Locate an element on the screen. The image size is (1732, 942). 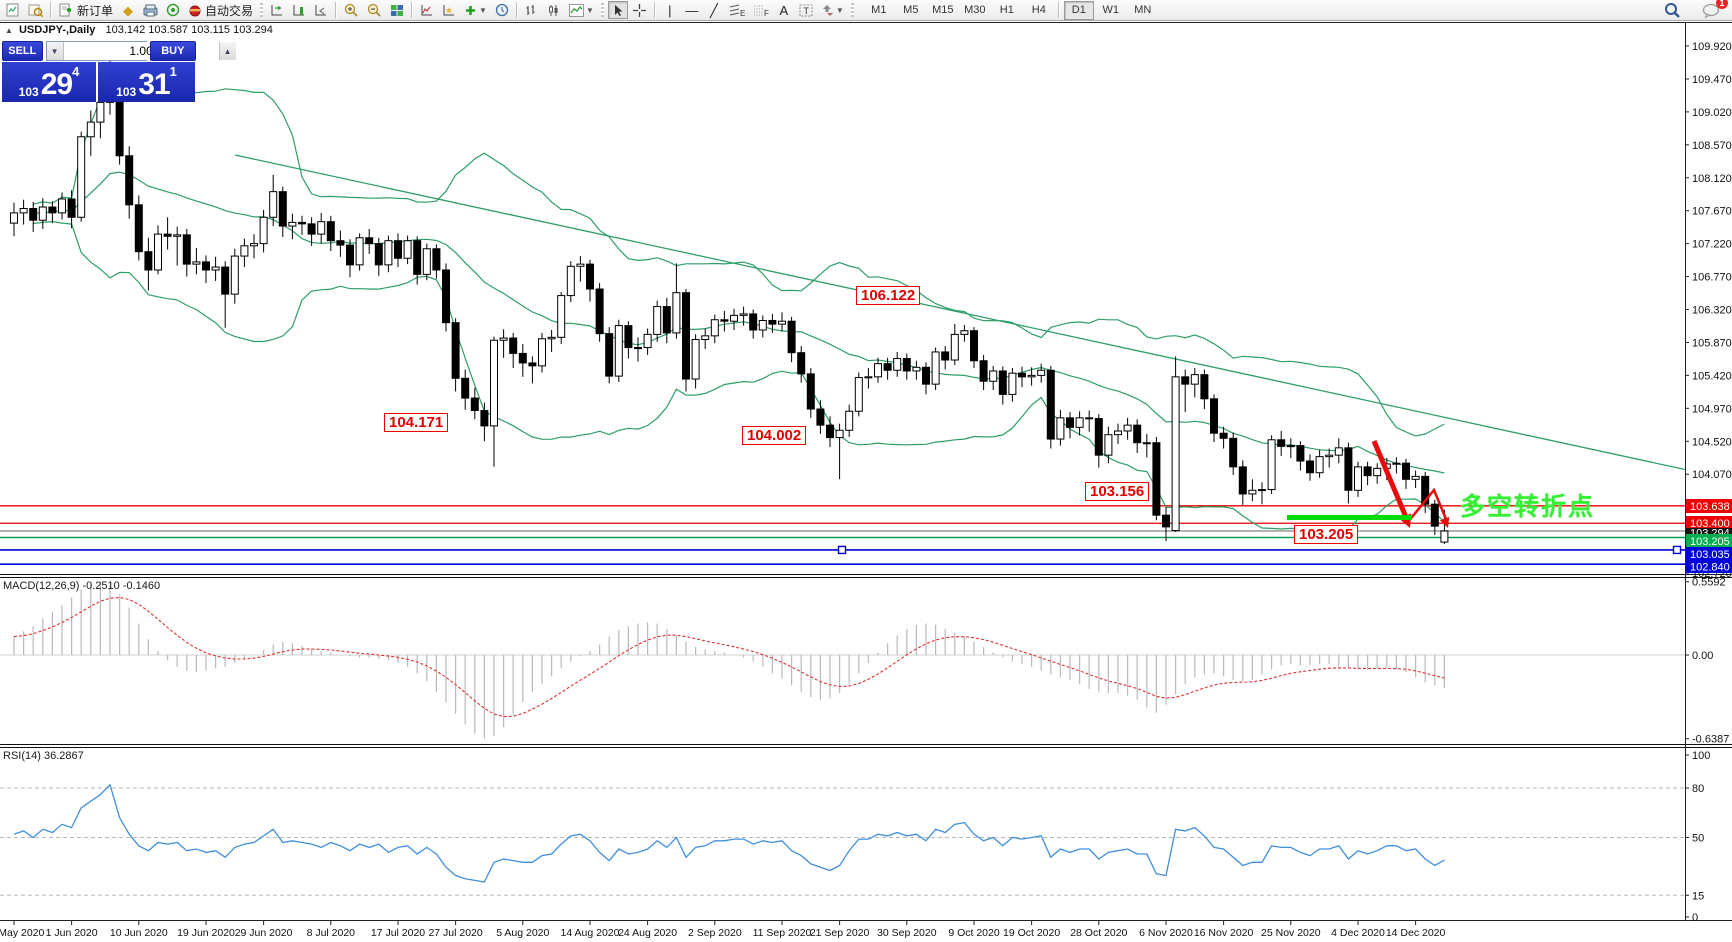
timeframe-w1-button: W1 is located at coordinates (1111, 10).